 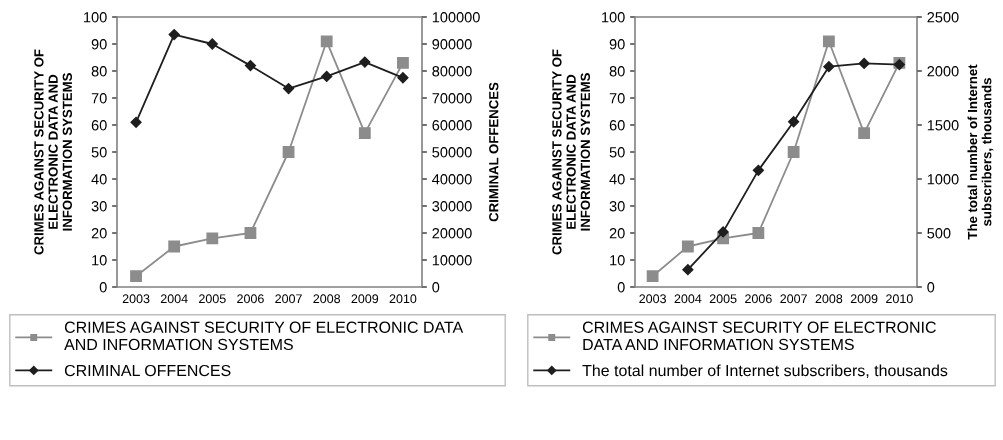 I want to click on legend-label: The total number of Internet subscribers, thousands, so click(x=765, y=371).